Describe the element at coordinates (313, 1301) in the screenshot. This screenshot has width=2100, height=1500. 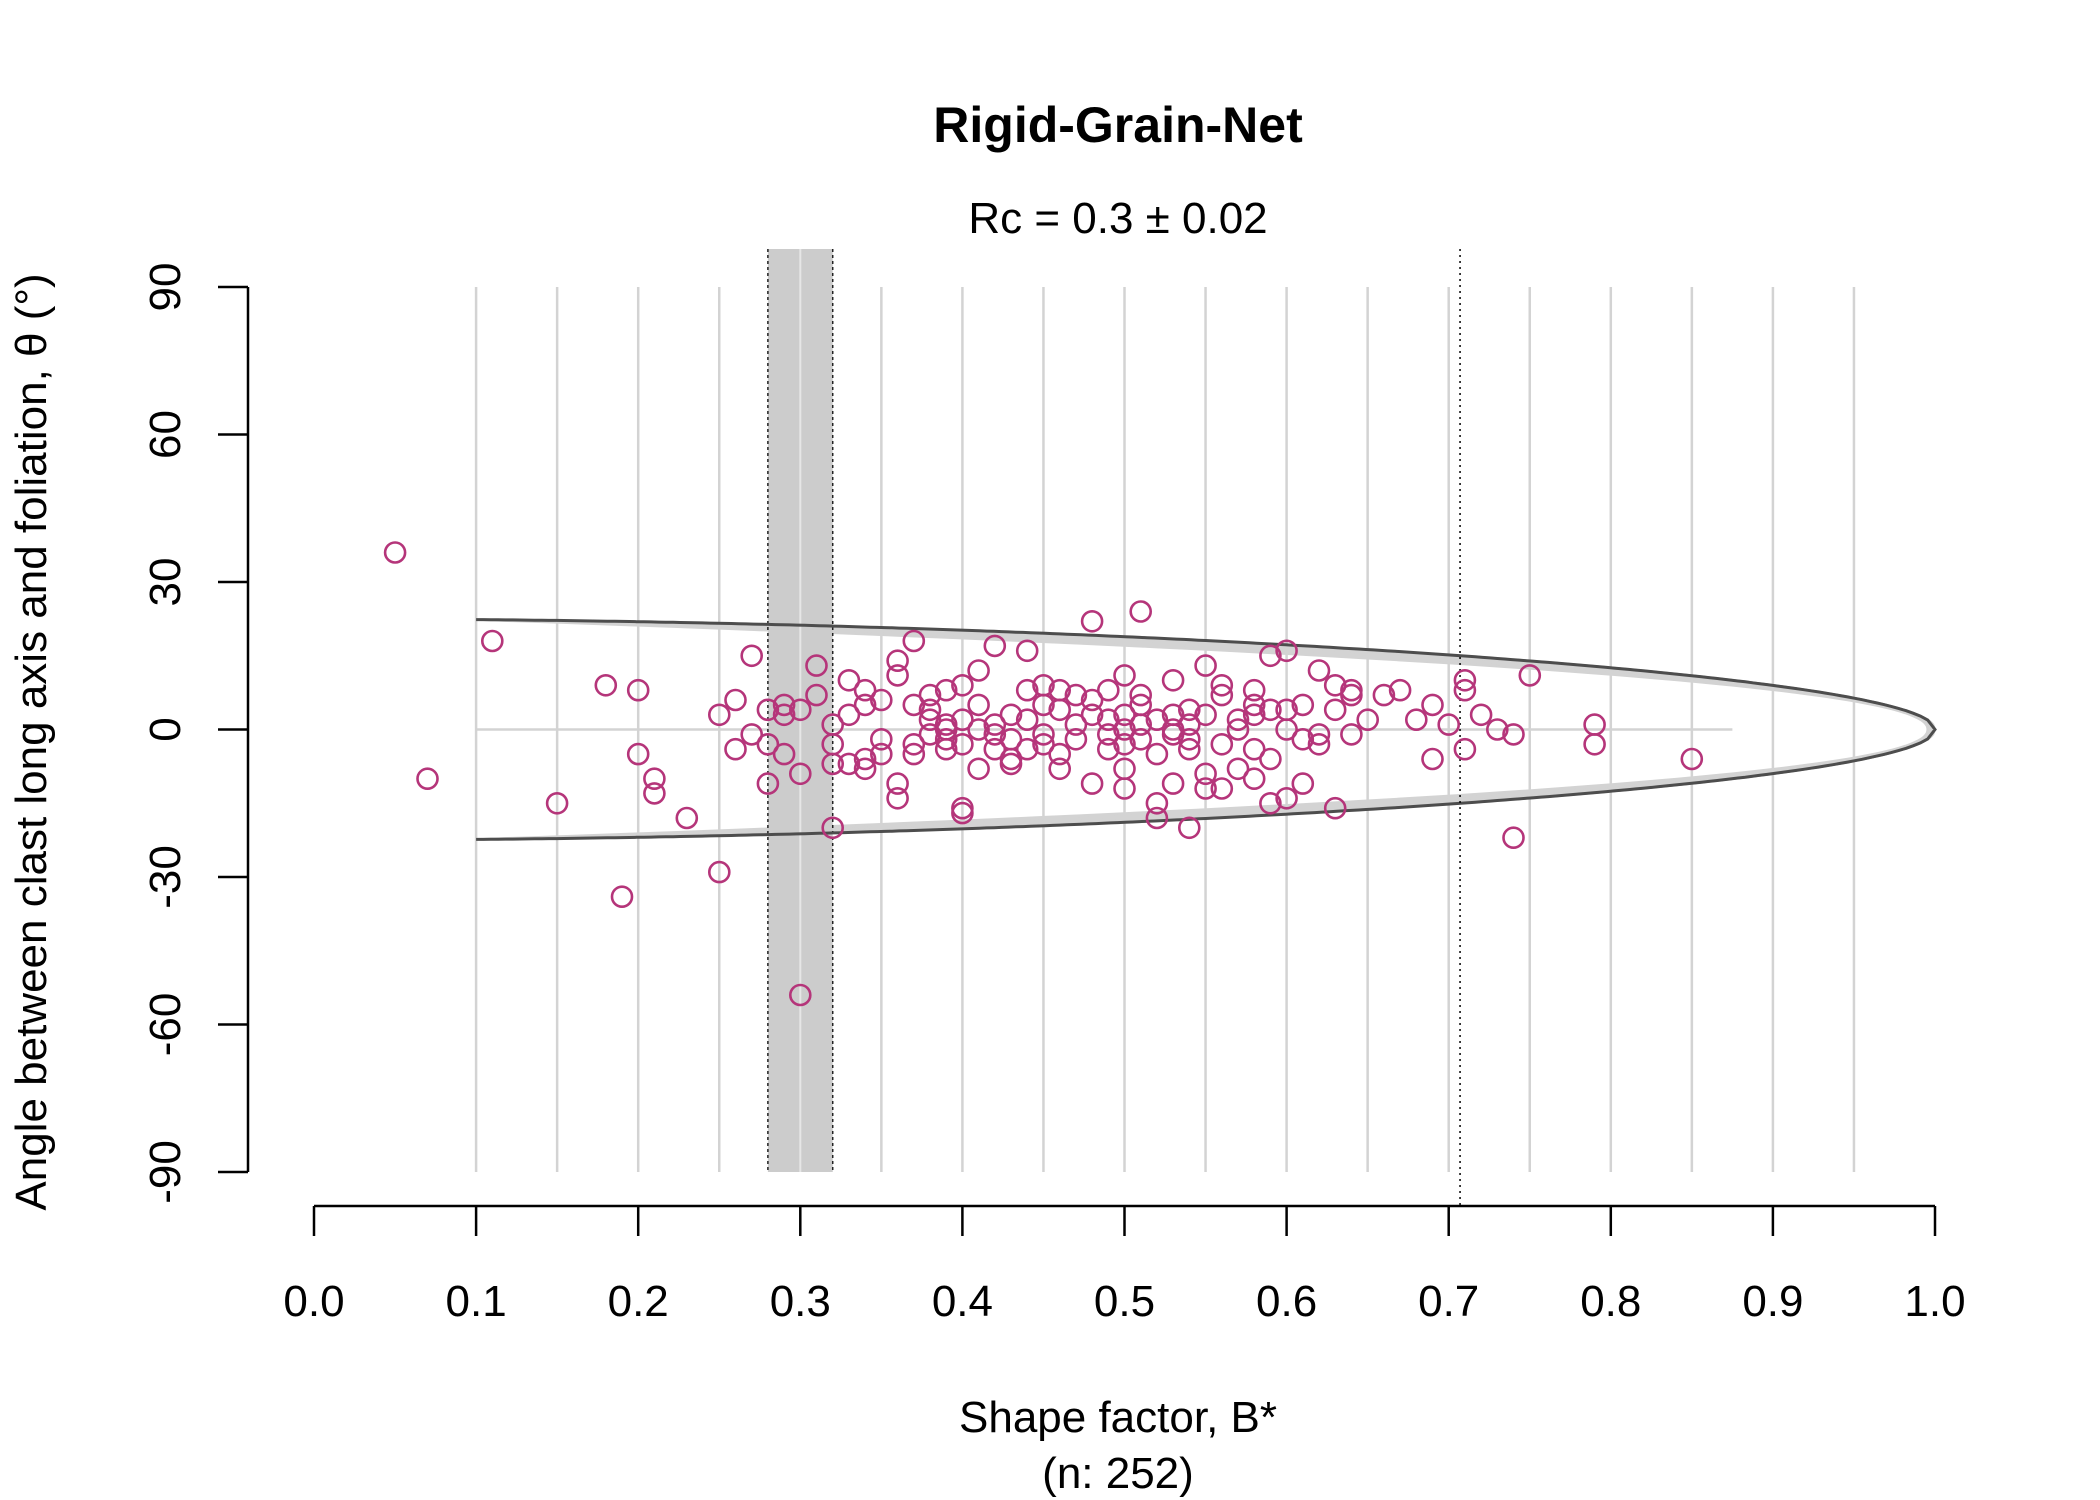
I see `x-tick-label: 0.0` at that location.